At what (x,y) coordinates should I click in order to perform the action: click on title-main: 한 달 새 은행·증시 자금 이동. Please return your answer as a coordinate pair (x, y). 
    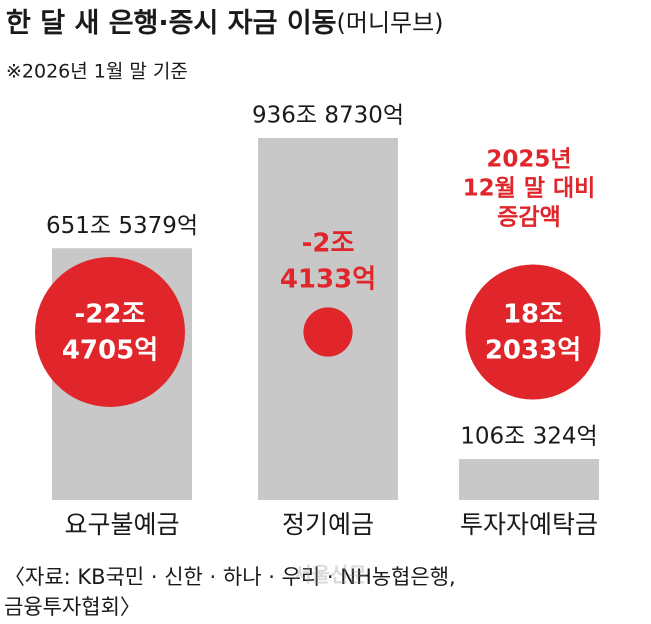
    Looking at the image, I should click on (171, 23).